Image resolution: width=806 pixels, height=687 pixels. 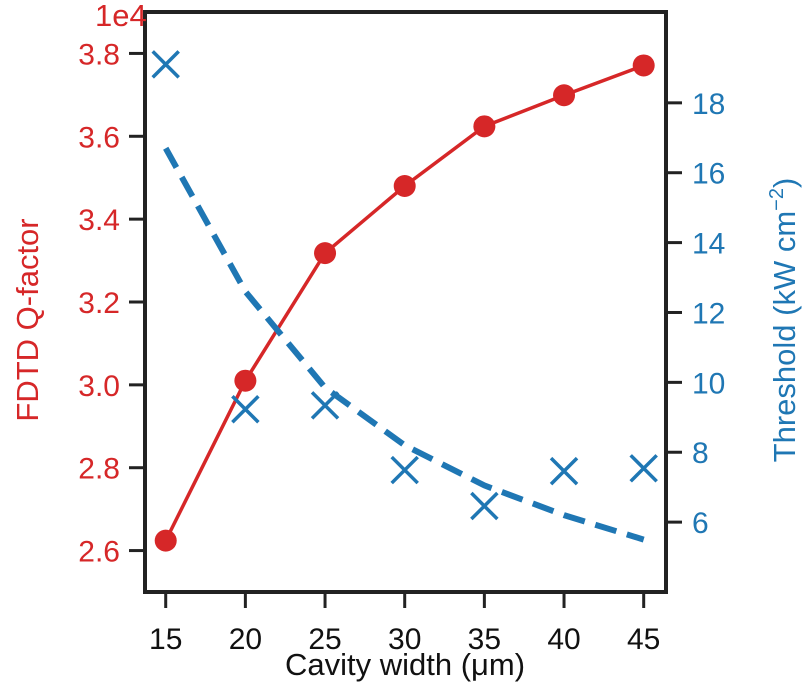 I want to click on left-y-tick-label: 2.6, so click(x=99, y=552).